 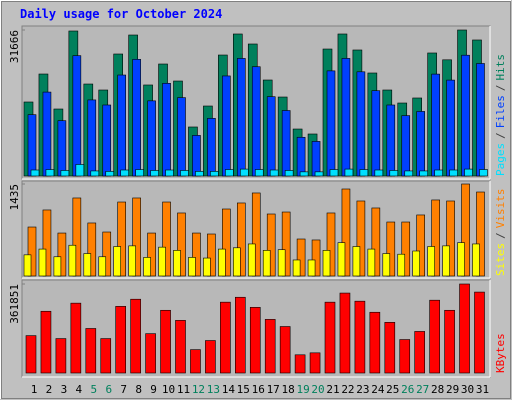 I want to click on x-tick-label: 15, so click(x=243, y=389).